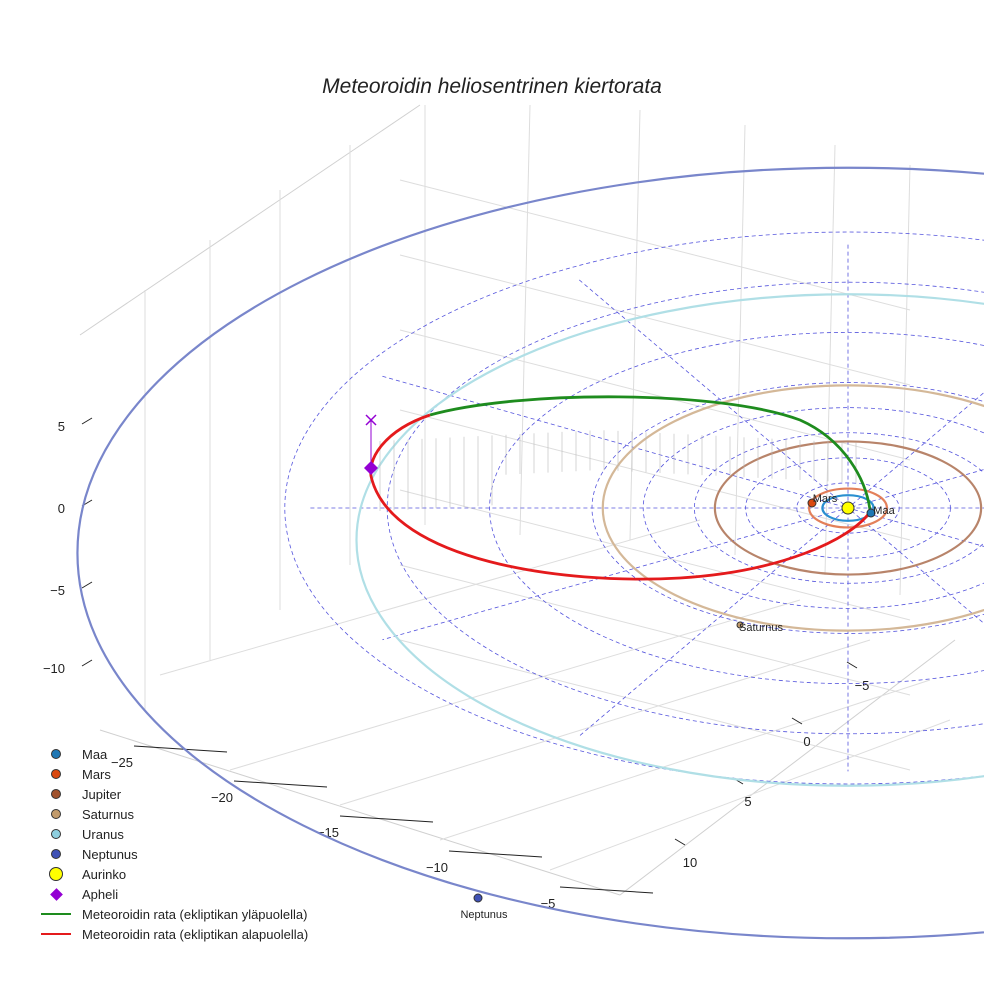  What do you see at coordinates (740, 625) in the screenshot?
I see `saturn-marker` at bounding box center [740, 625].